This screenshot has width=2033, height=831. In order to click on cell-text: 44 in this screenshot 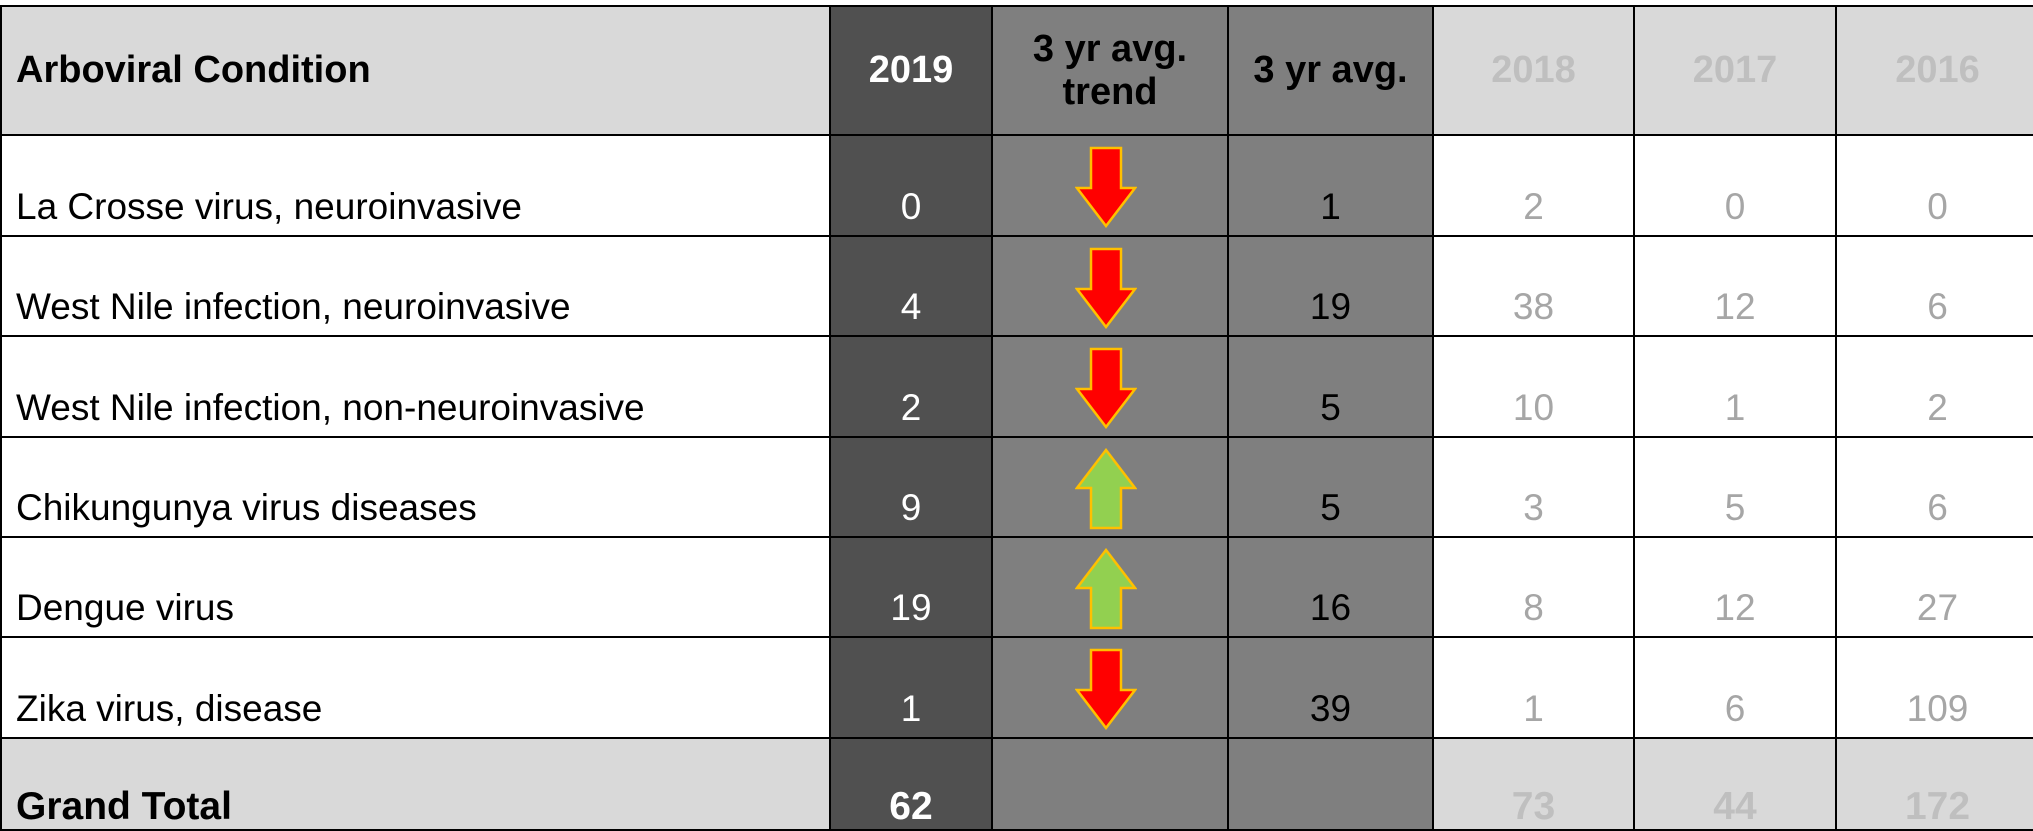, I will do `click(1735, 807)`.